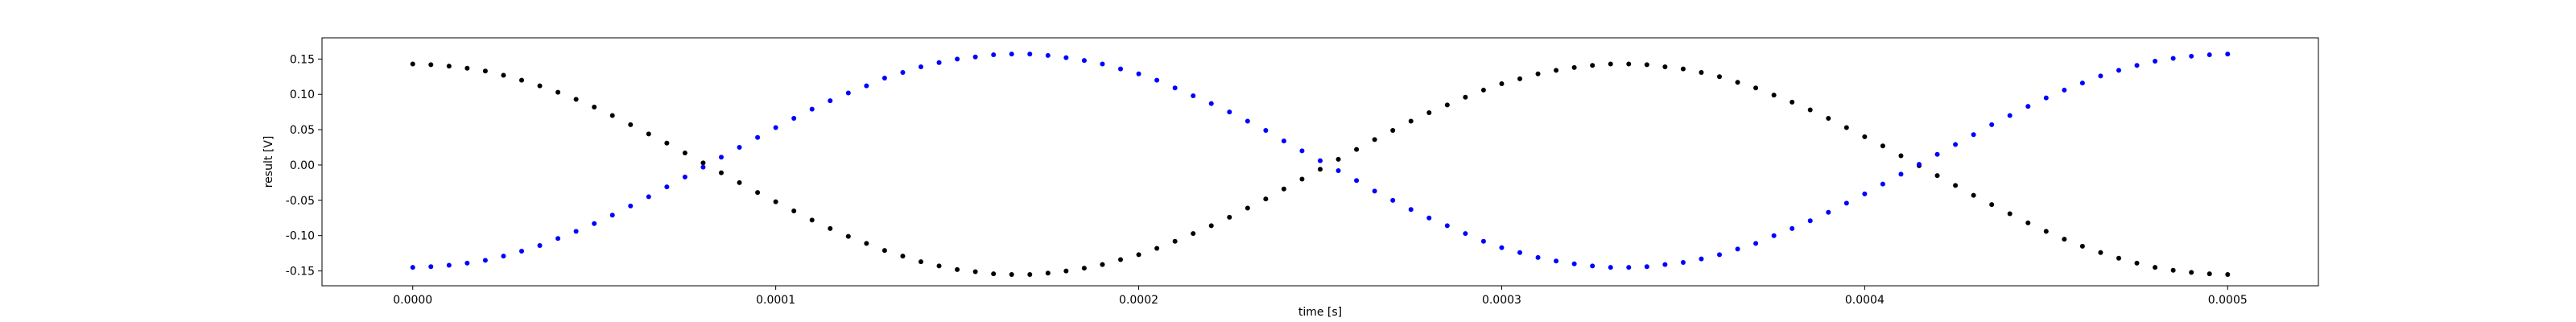  I want to click on x-tick-label: 0.0001, so click(775, 300).